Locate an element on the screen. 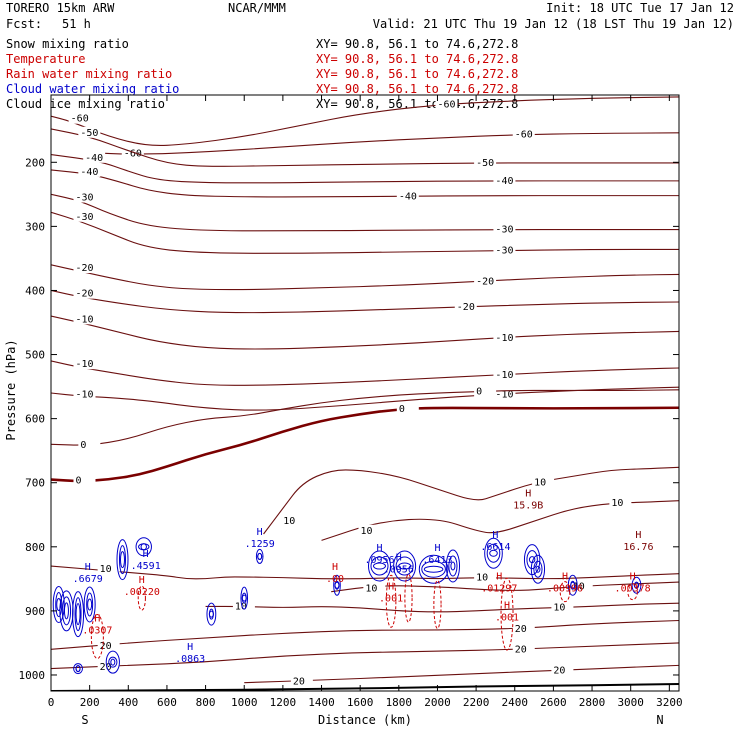 The image size is (740, 740). fcst-label: Fcst: is located at coordinates (24, 24).